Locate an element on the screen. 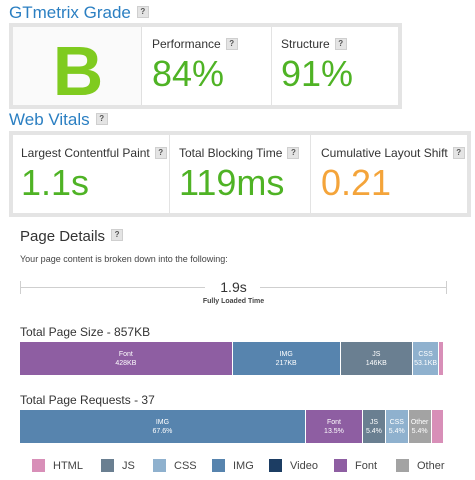 This screenshot has width=475, height=480. grade-box: B is located at coordinates (77, 68).